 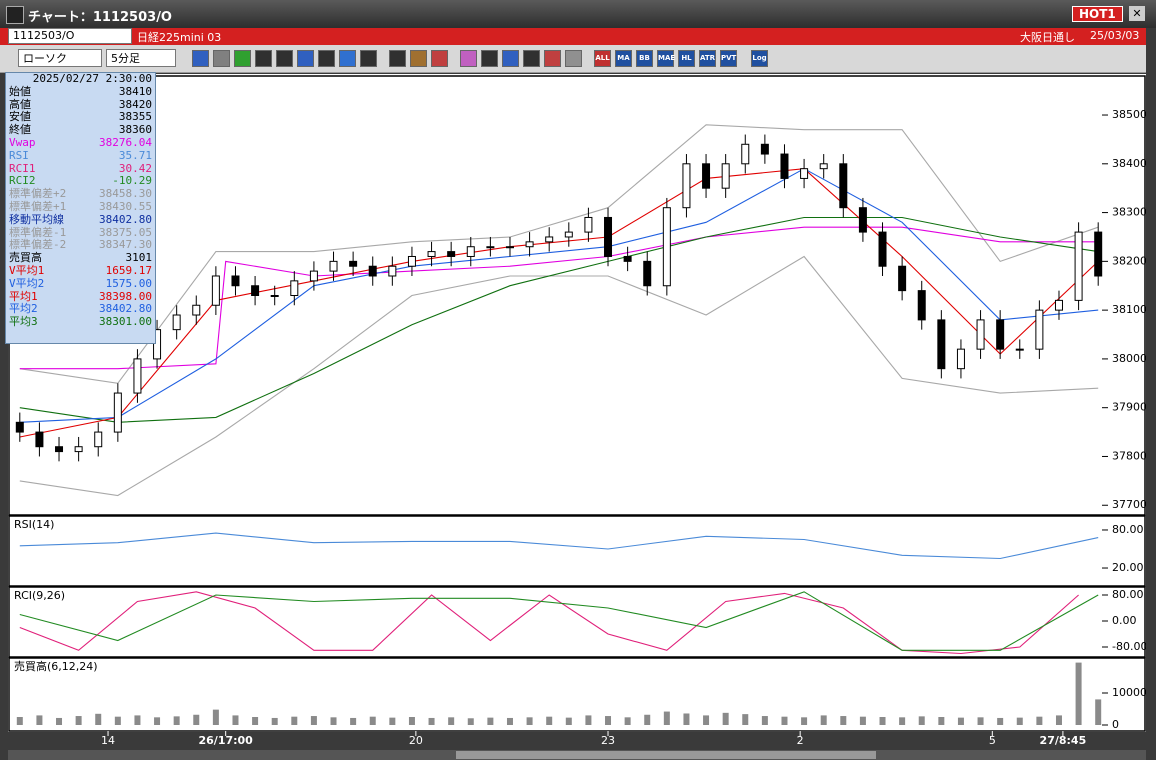 I want to click on info-value: 35.71, so click(x=135, y=155).